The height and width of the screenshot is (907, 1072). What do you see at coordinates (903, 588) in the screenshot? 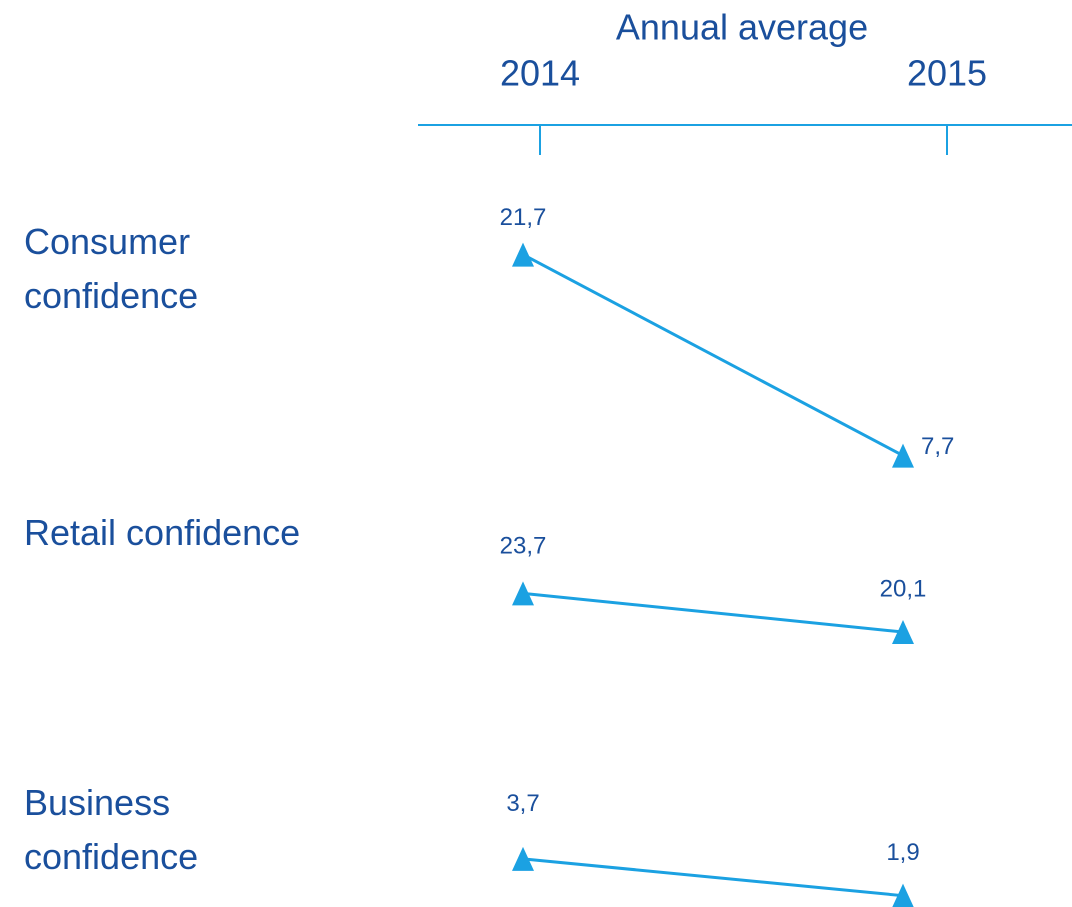
I see `value-label: 20,1` at bounding box center [903, 588].